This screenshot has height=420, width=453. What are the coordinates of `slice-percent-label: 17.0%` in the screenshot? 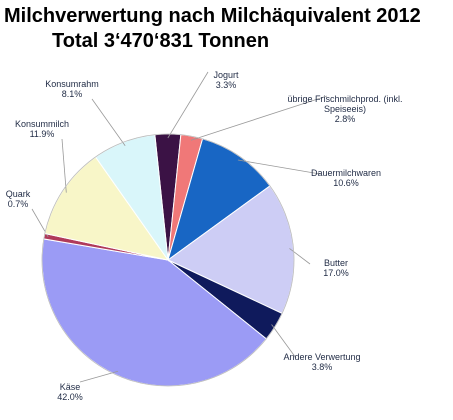 It's located at (336, 273).